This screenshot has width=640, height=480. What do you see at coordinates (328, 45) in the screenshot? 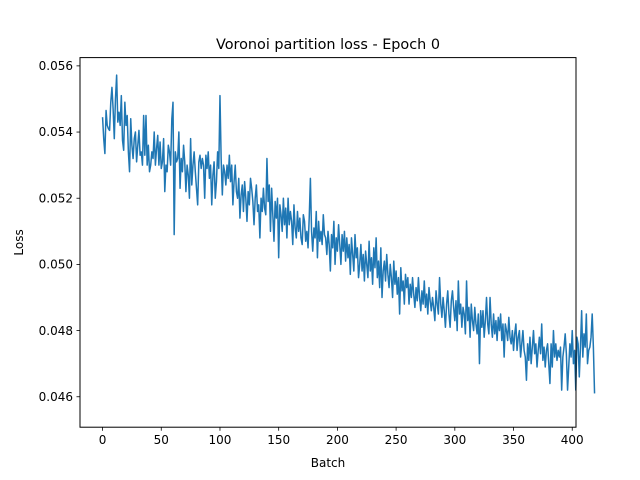
I see `chart-title: Voronoi partition loss - Epoch 0` at bounding box center [328, 45].